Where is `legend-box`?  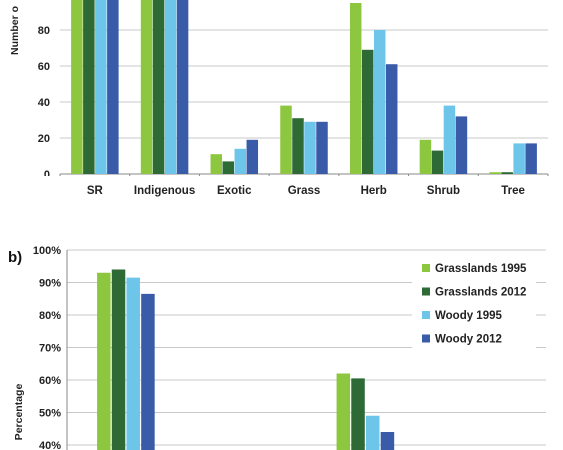 legend-box is located at coordinates (474, 307).